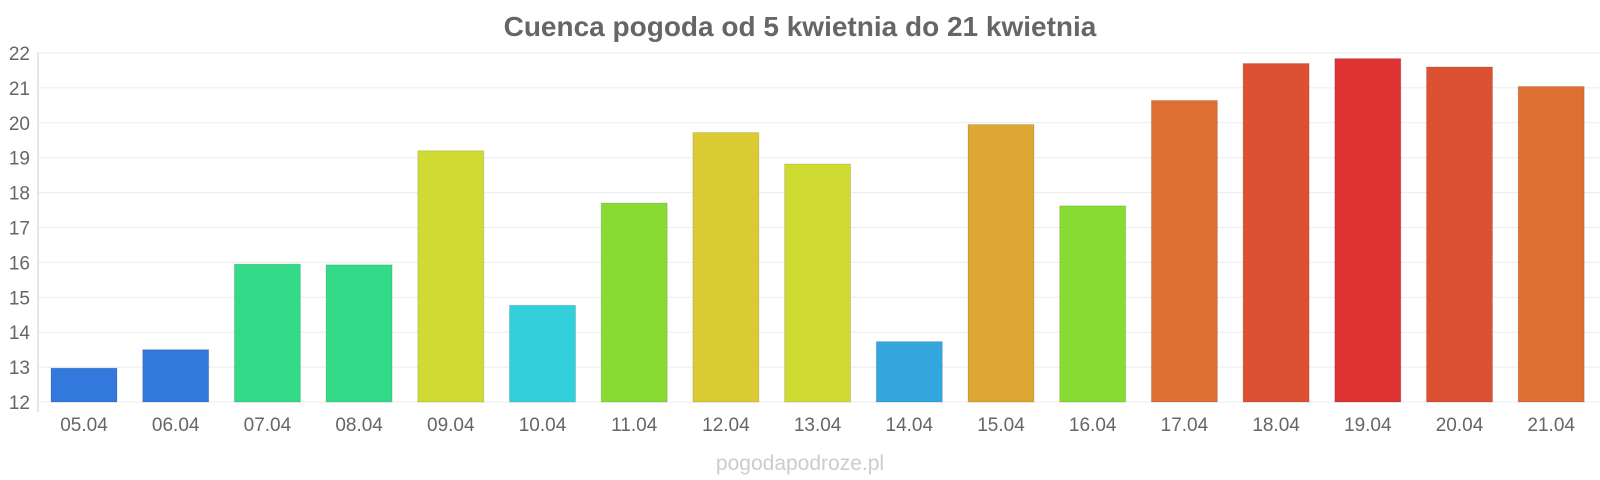  I want to click on x-tick-label: 15.04, so click(1001, 425).